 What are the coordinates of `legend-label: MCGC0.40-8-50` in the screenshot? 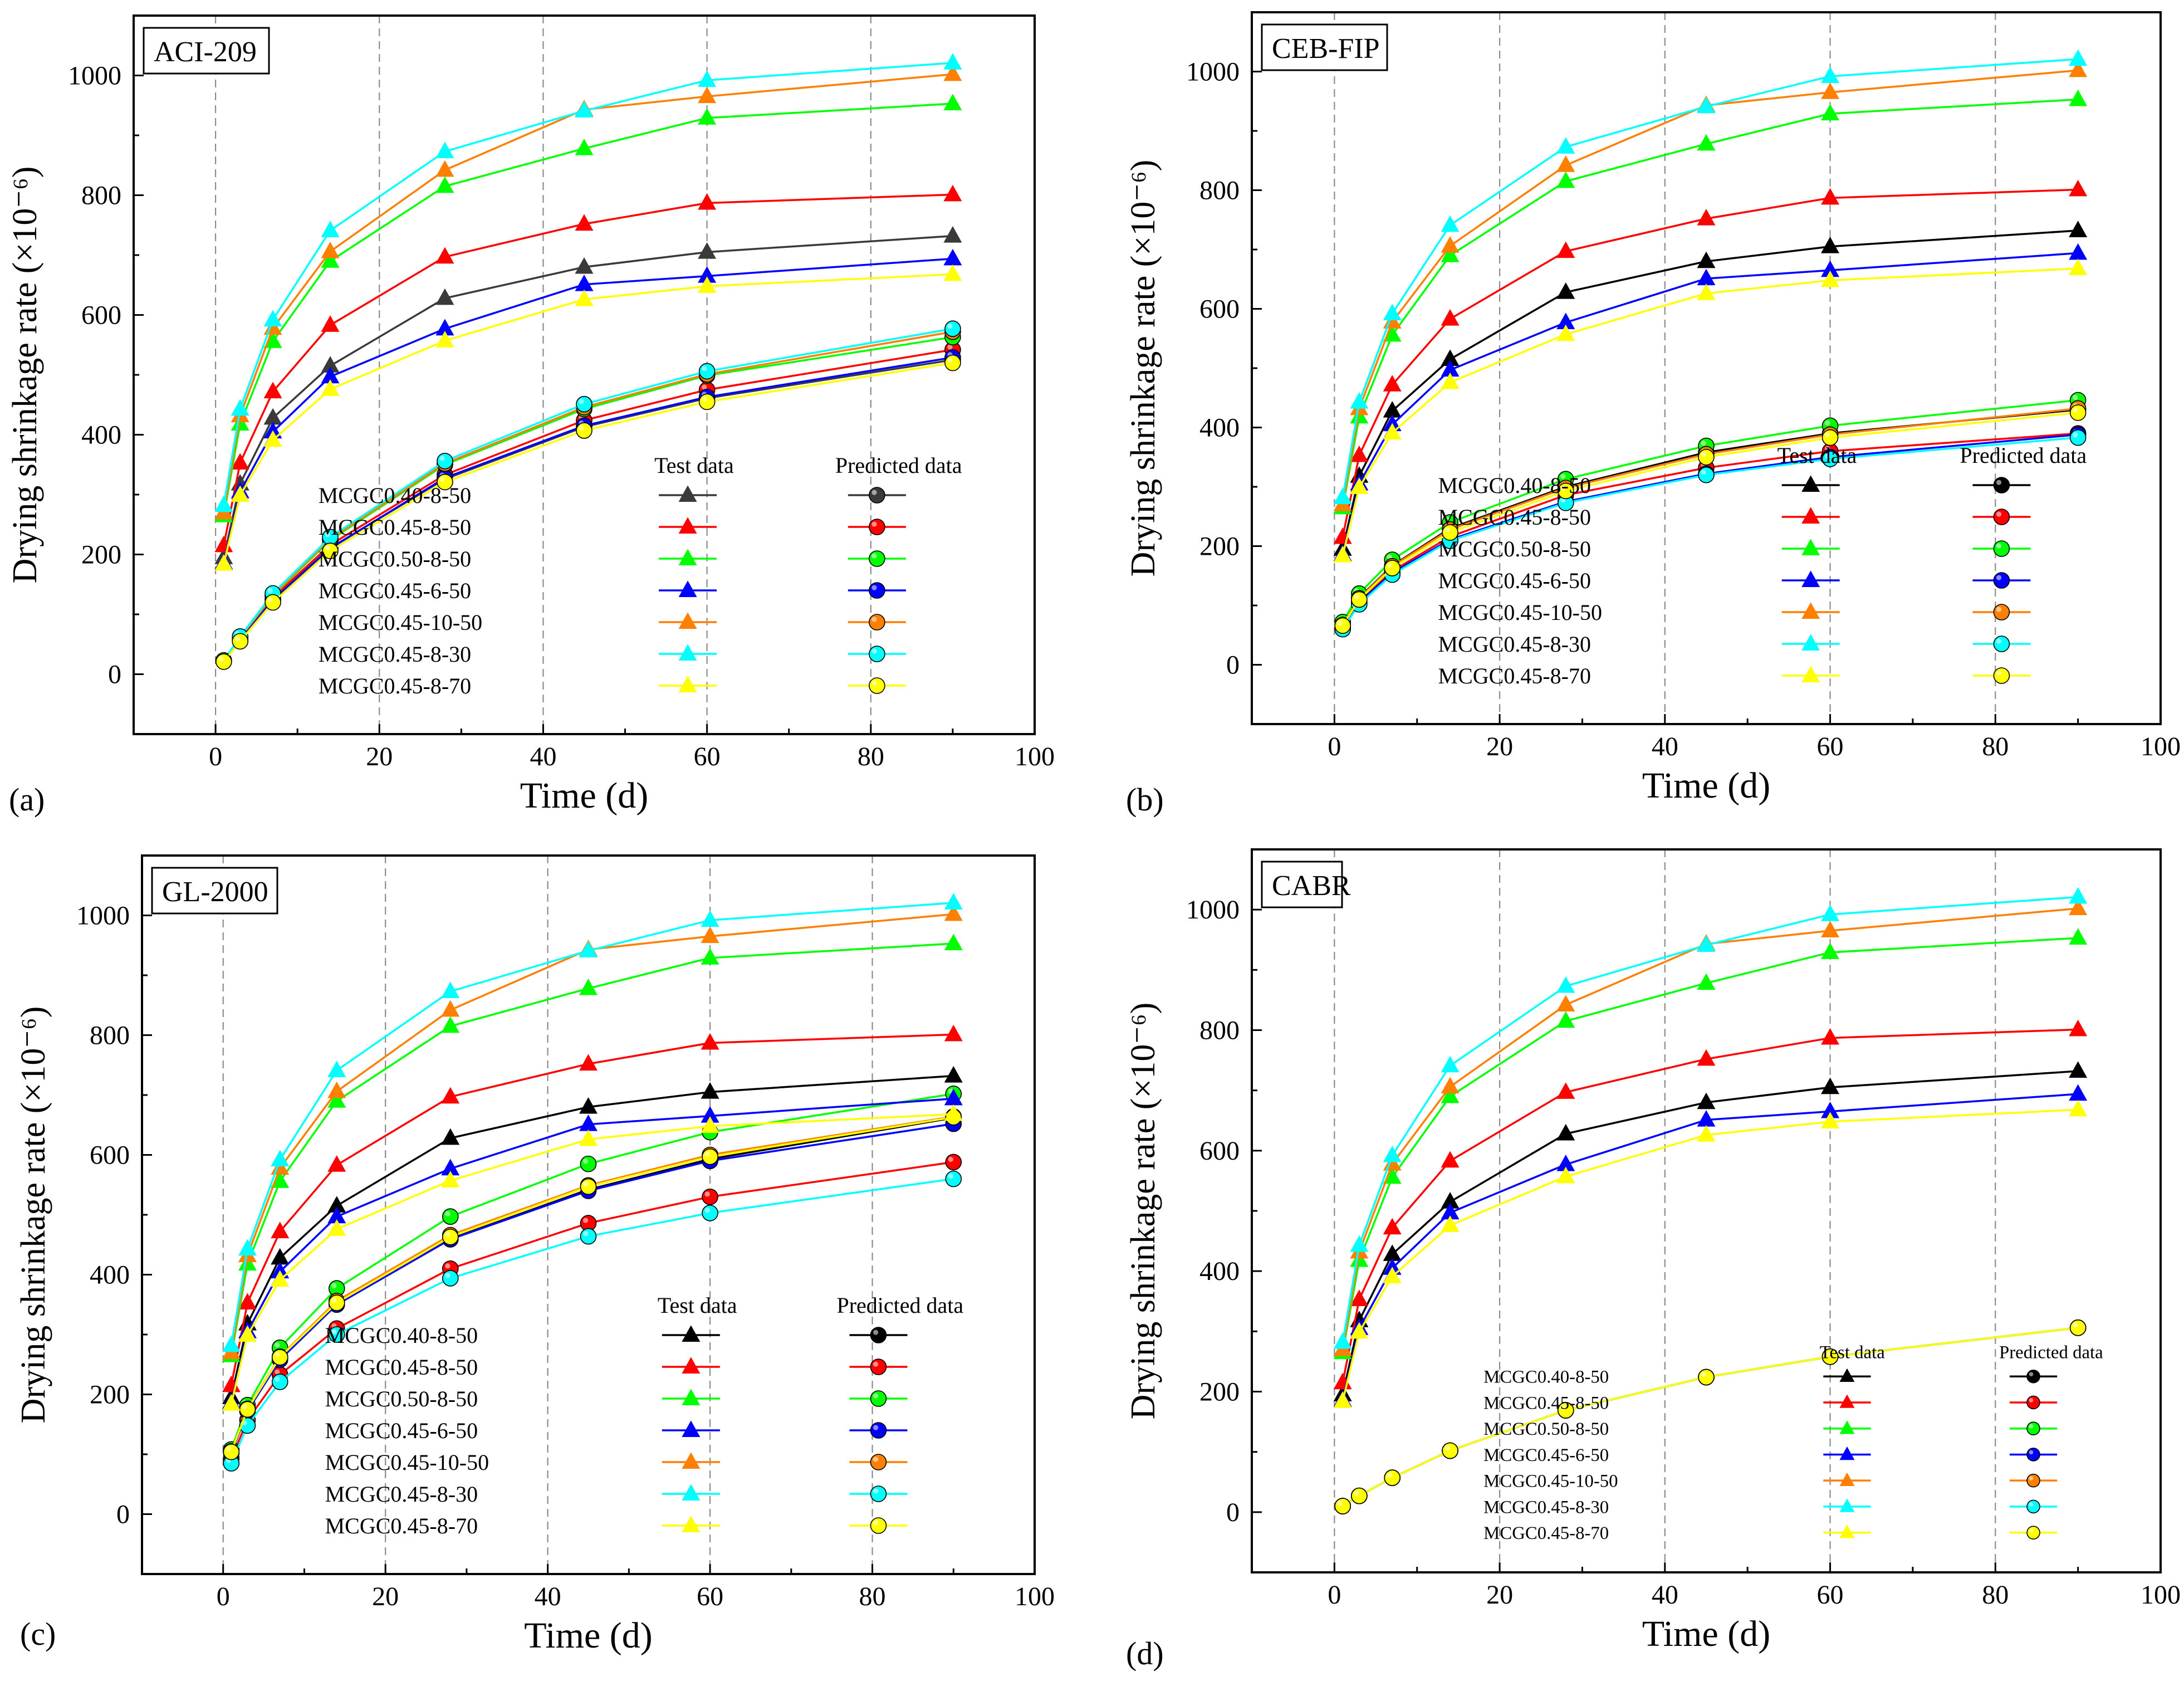 It's located at (1546, 1377).